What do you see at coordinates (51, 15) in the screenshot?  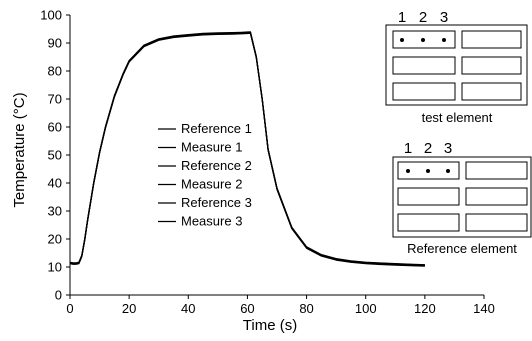 I see `y-tick-label: 100` at bounding box center [51, 15].